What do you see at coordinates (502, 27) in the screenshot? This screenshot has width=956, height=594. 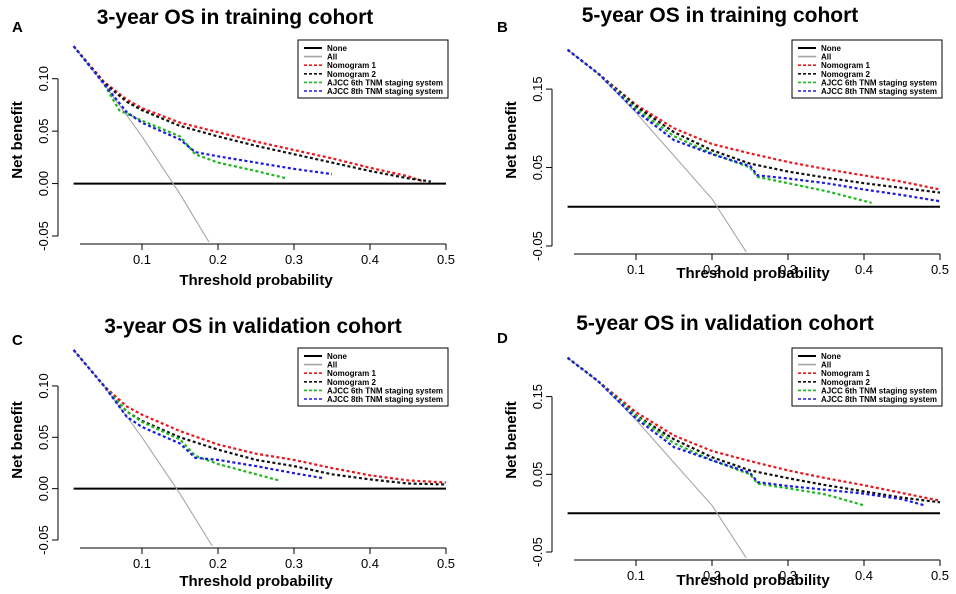 I see `panel-label: B` at bounding box center [502, 27].